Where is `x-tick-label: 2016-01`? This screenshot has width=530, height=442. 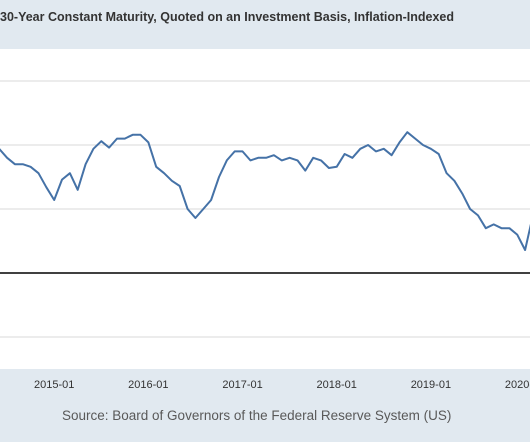
x-tick-label: 2016-01 is located at coordinates (148, 385).